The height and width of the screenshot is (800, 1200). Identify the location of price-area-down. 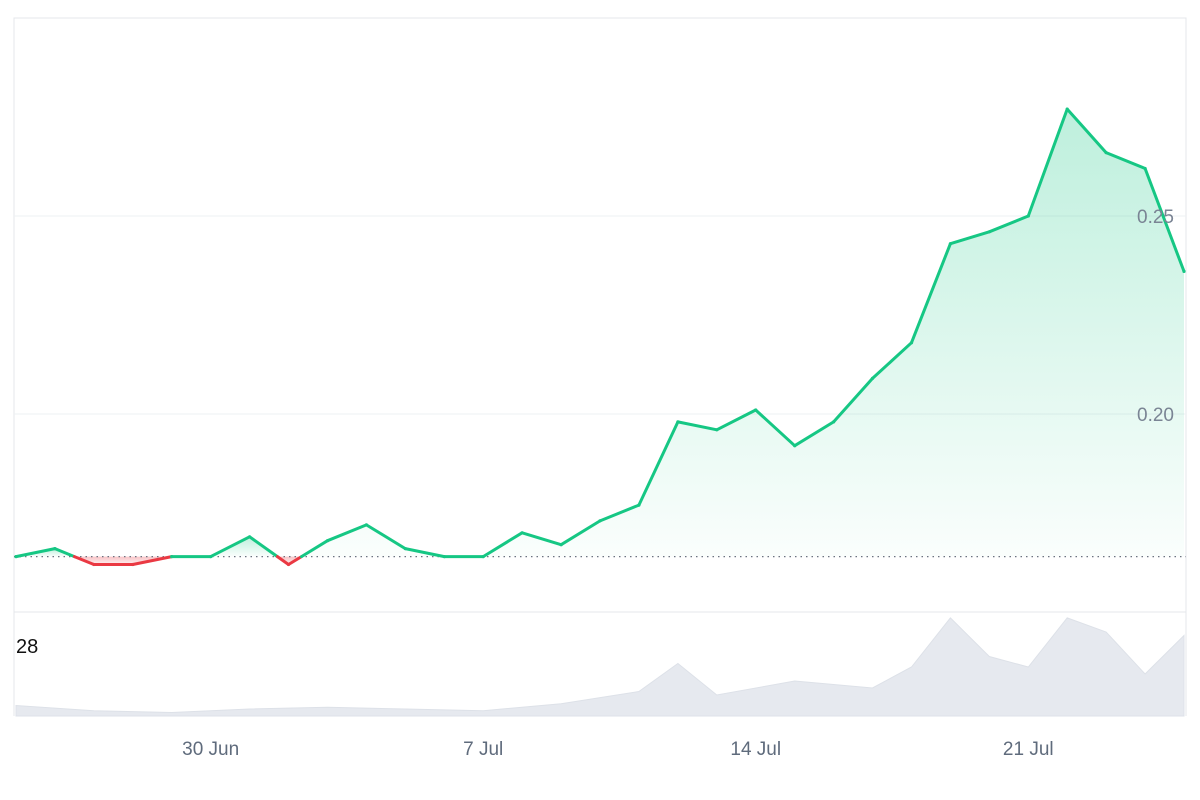
(123, 560).